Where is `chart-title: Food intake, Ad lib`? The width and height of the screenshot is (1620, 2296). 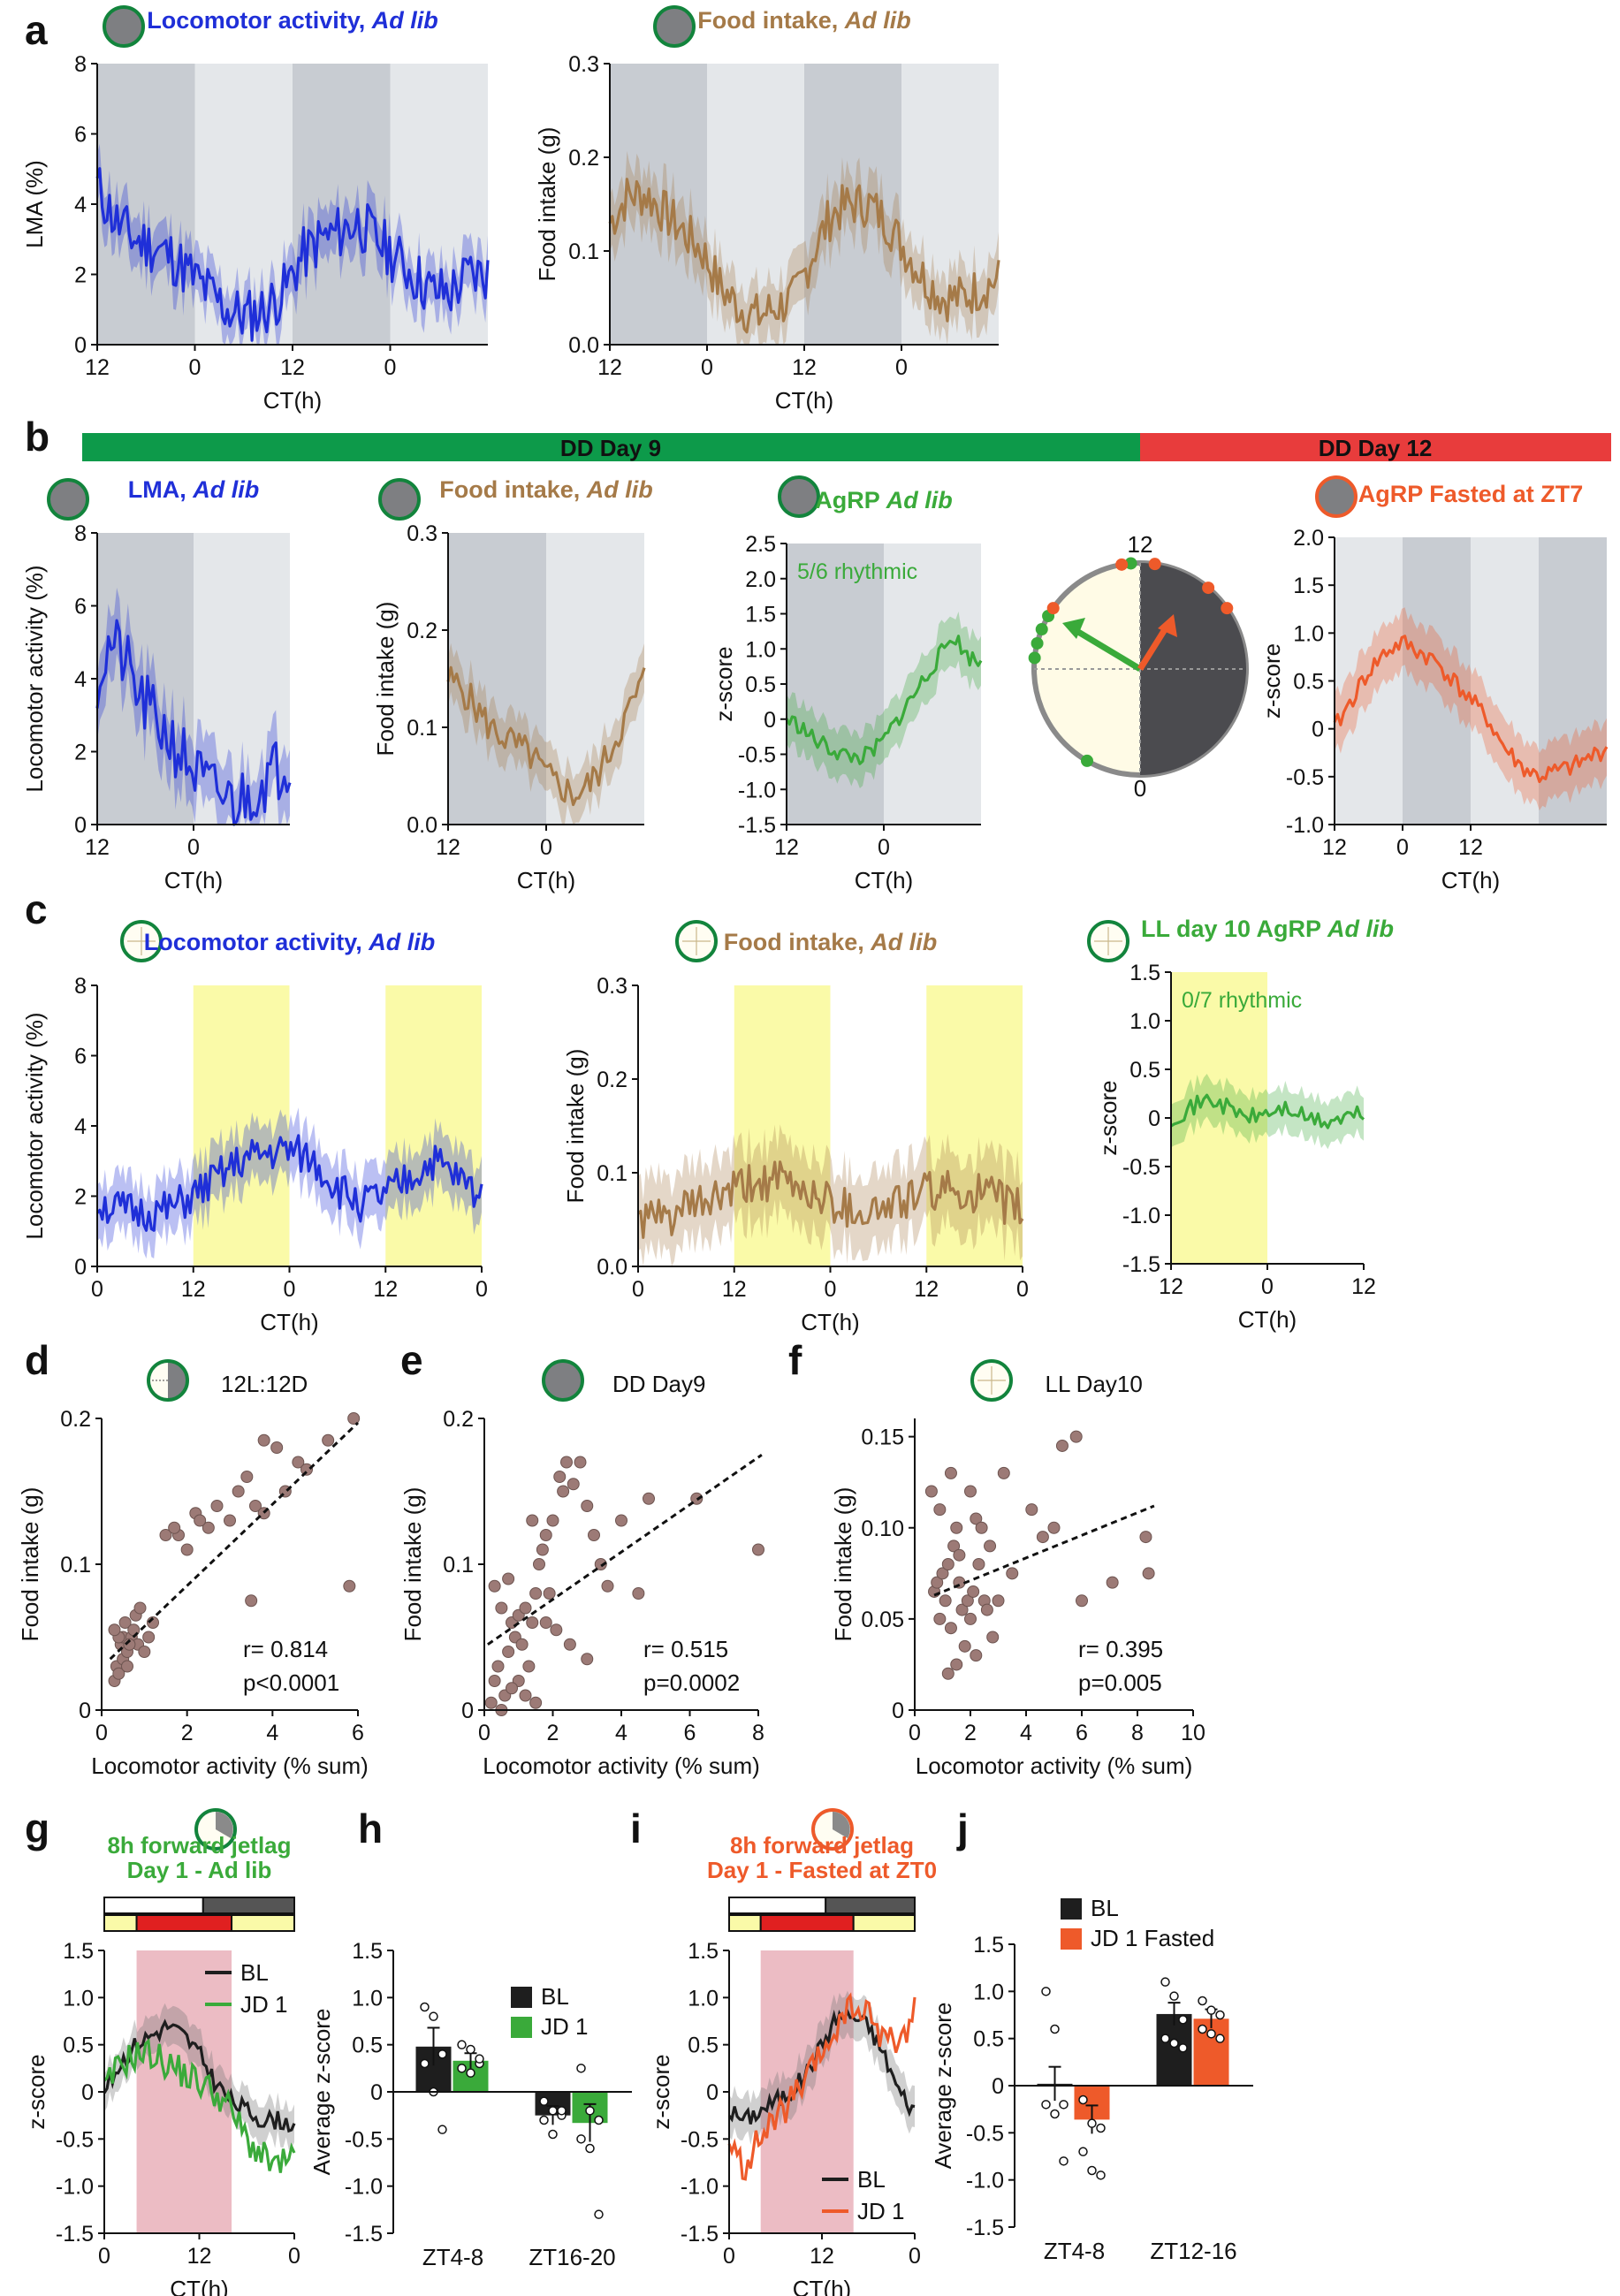
chart-title: Food intake, Ad lib is located at coordinates (804, 20).